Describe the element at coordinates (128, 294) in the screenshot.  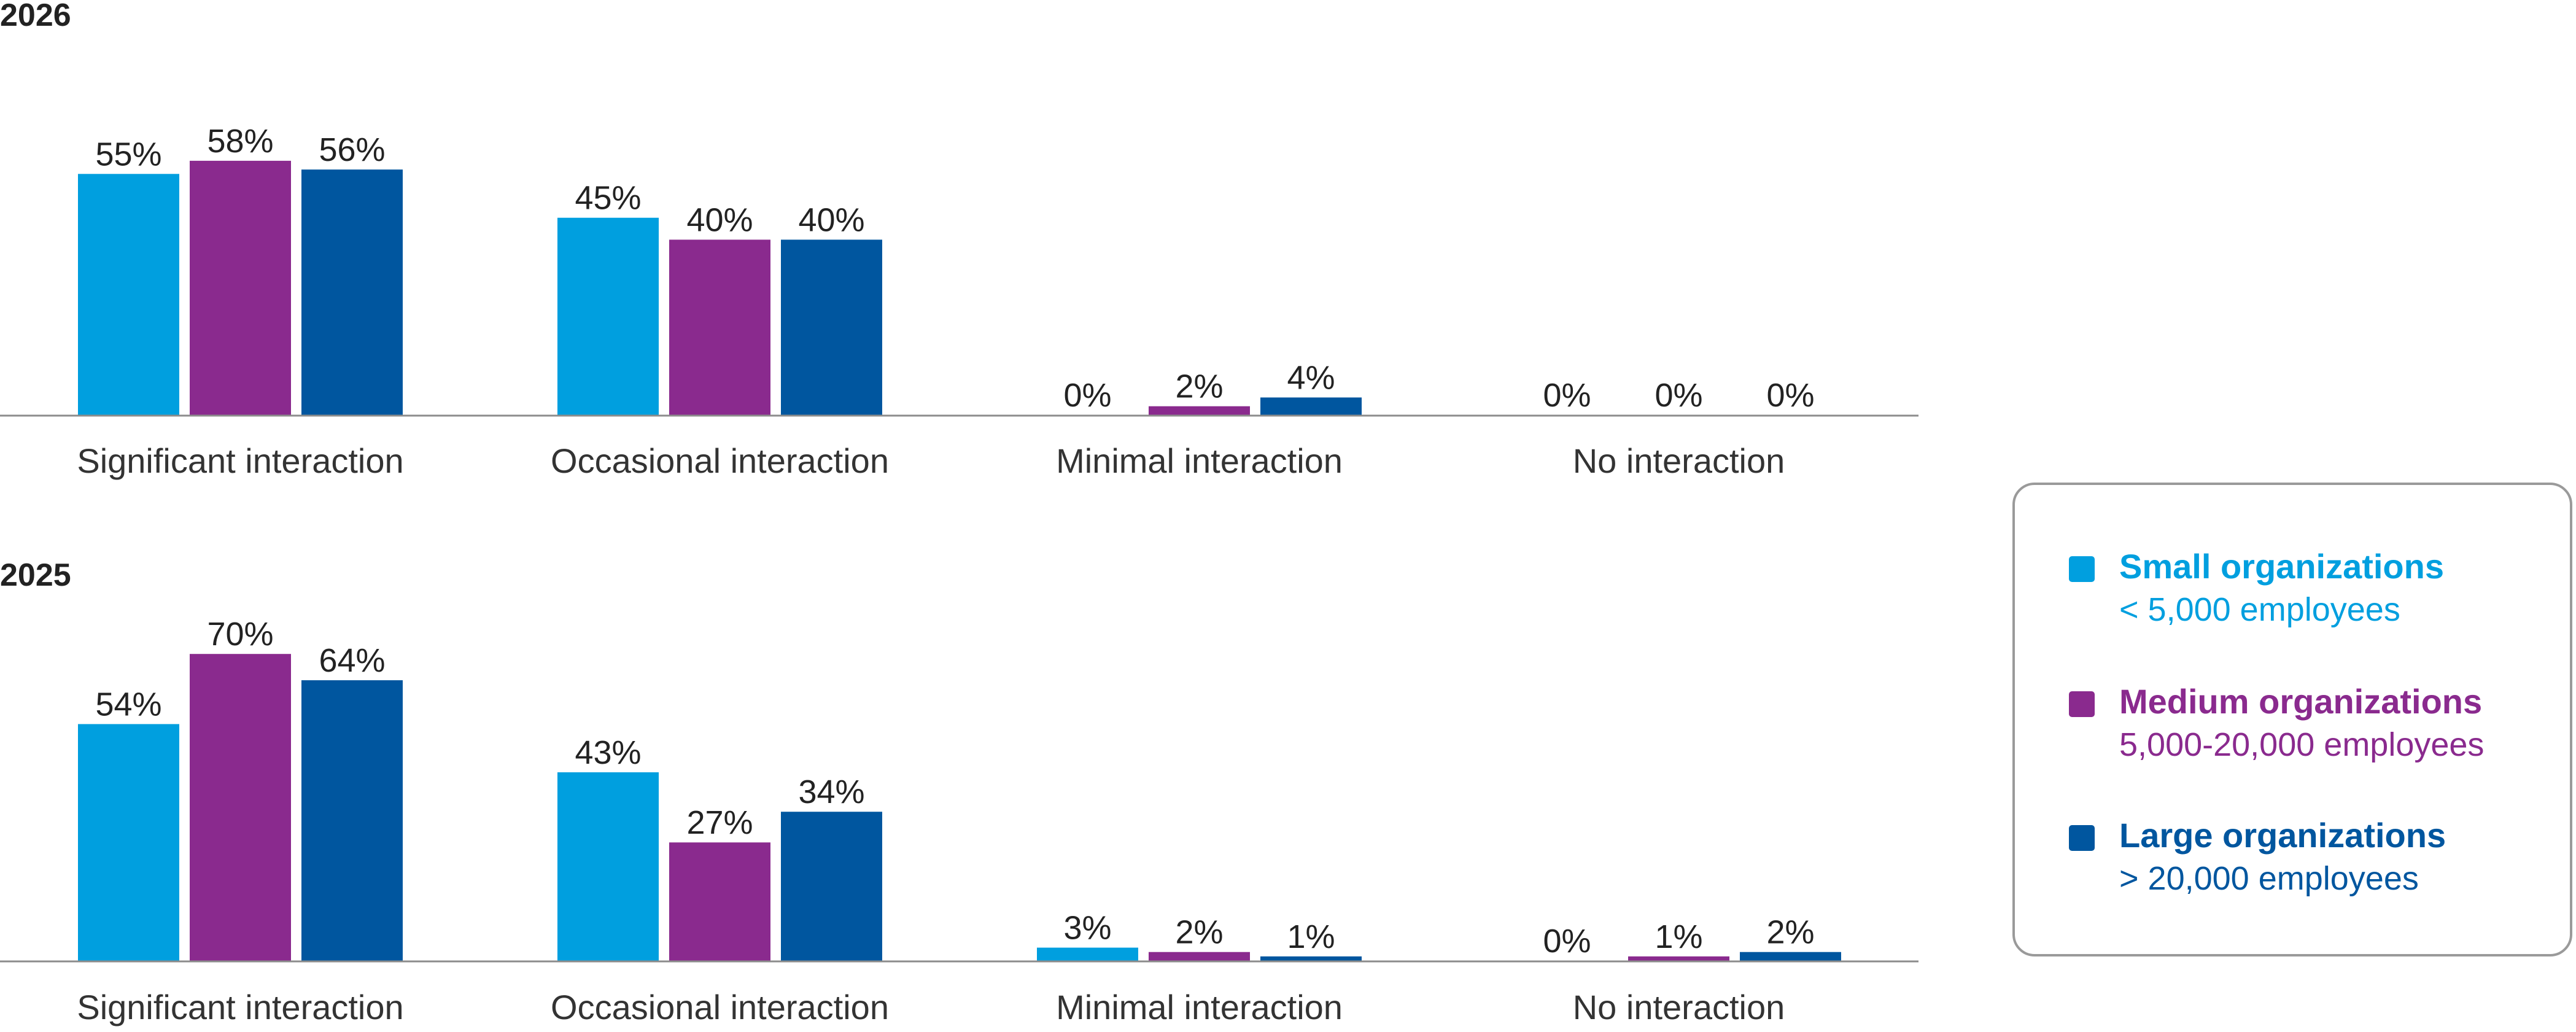
I see `bar-2026-significant-interaction-small-organizations` at that location.